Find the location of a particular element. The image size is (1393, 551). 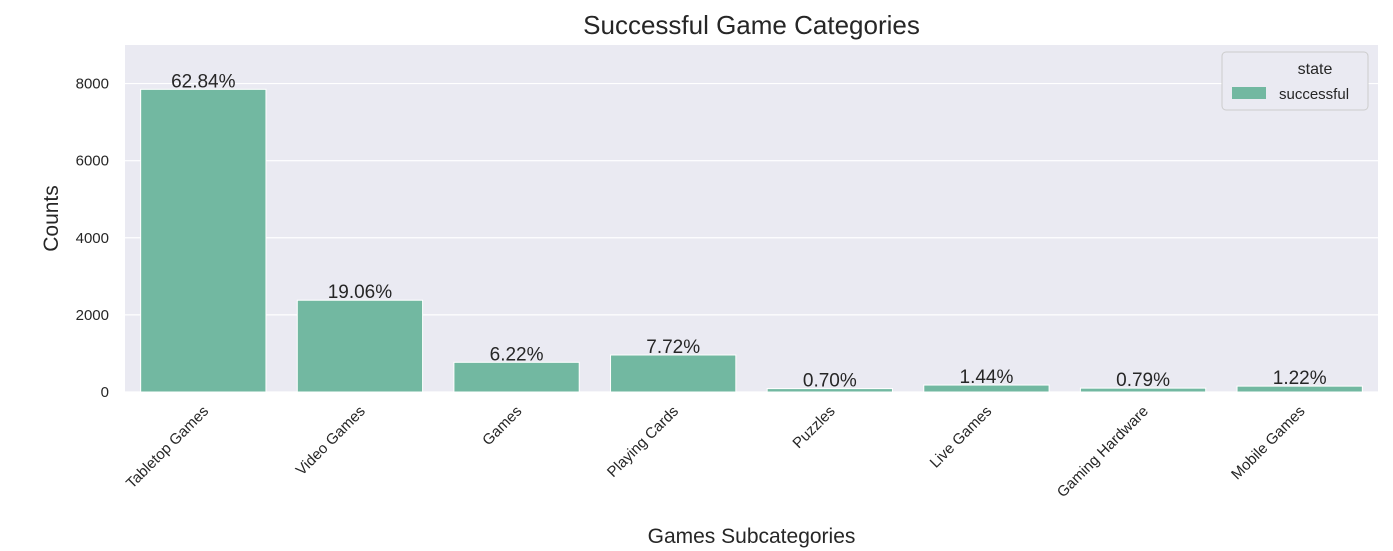

x-tick-label: Mobile Games is located at coordinates (1268, 443).